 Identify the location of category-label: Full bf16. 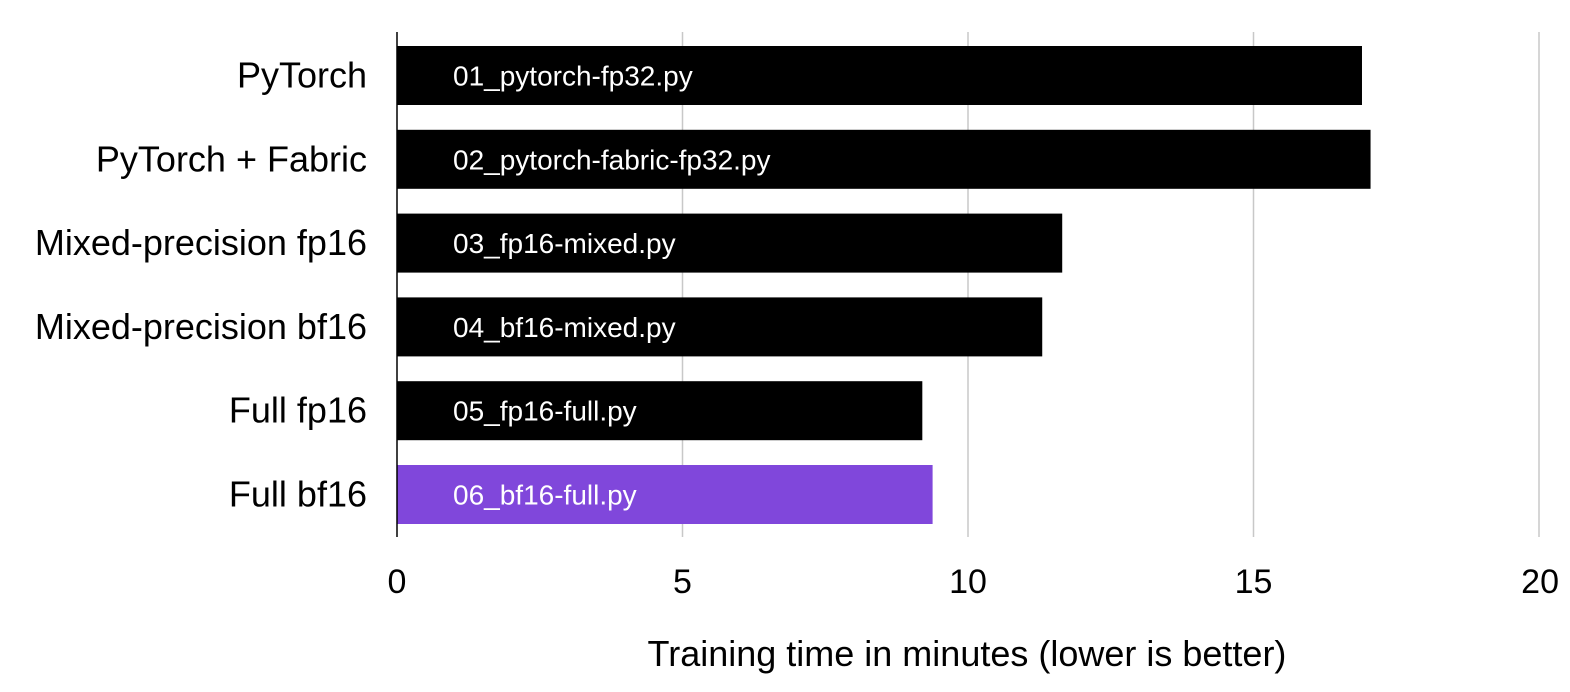
(298, 494).